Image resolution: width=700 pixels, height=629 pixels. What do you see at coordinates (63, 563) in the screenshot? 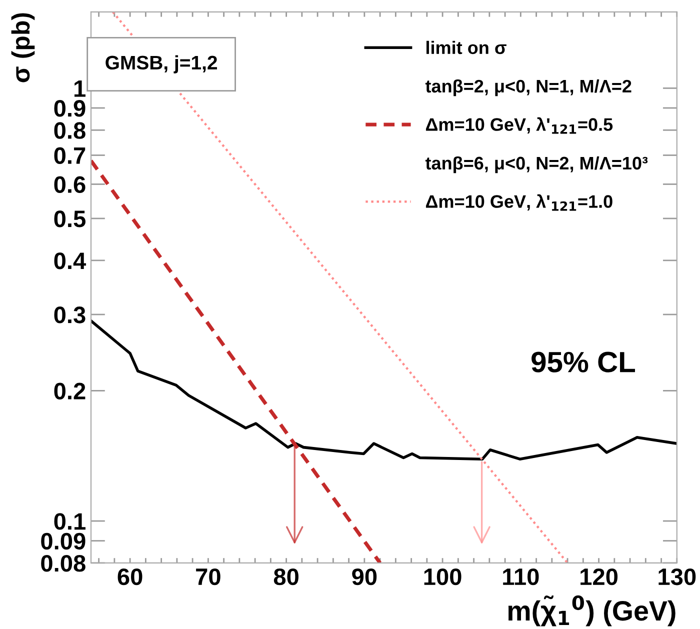
I see `y-tick-label: 0.08` at bounding box center [63, 563].